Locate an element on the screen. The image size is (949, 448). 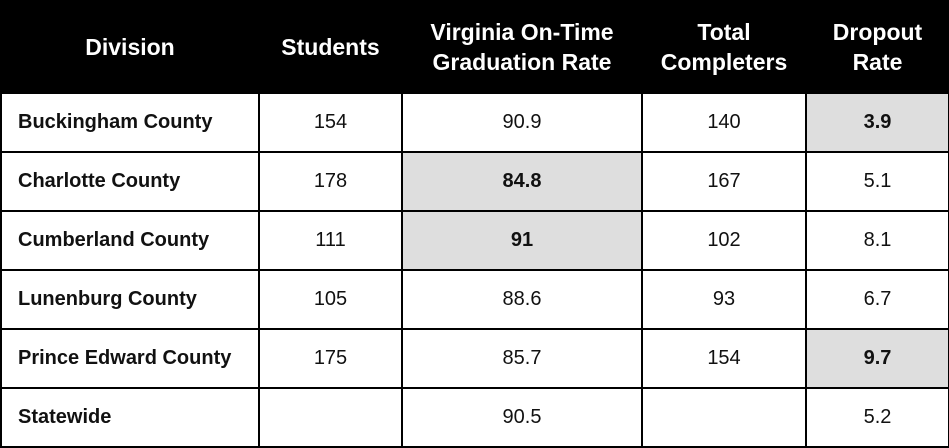
division-cell: Statewide is located at coordinates (130, 417).